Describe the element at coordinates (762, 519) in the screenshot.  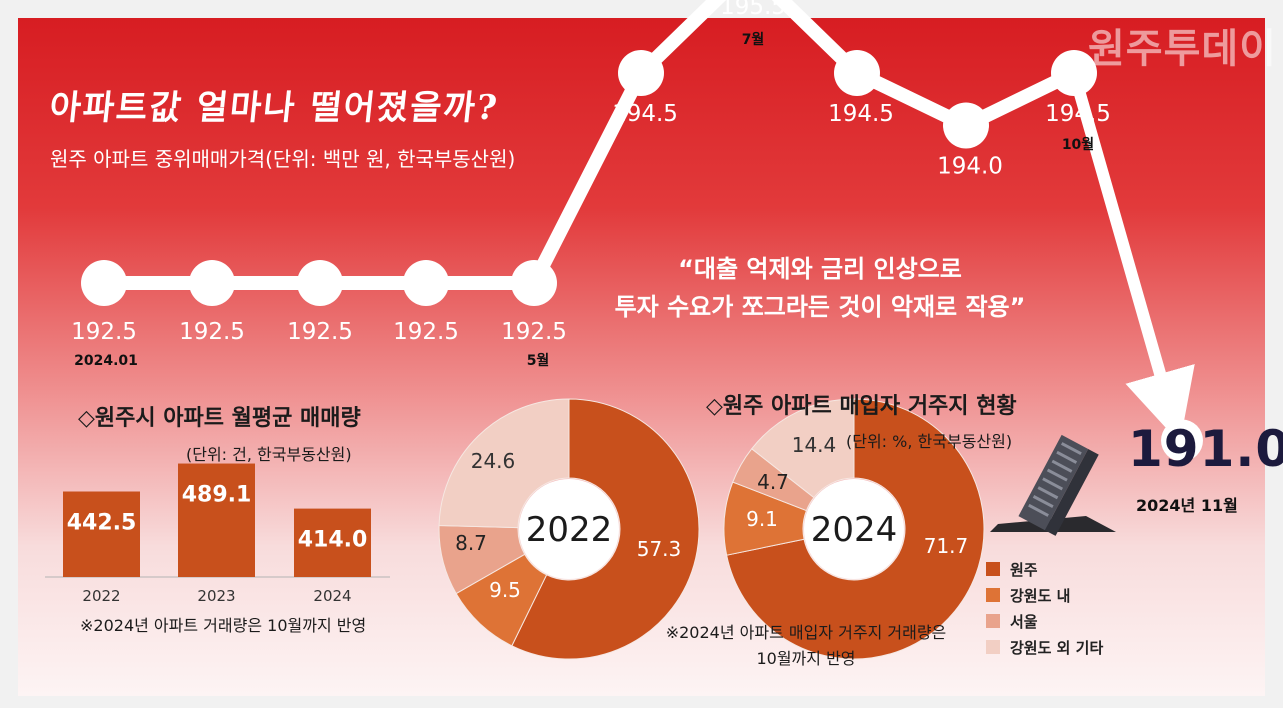
I see `donut-value-label: 9.1` at that location.